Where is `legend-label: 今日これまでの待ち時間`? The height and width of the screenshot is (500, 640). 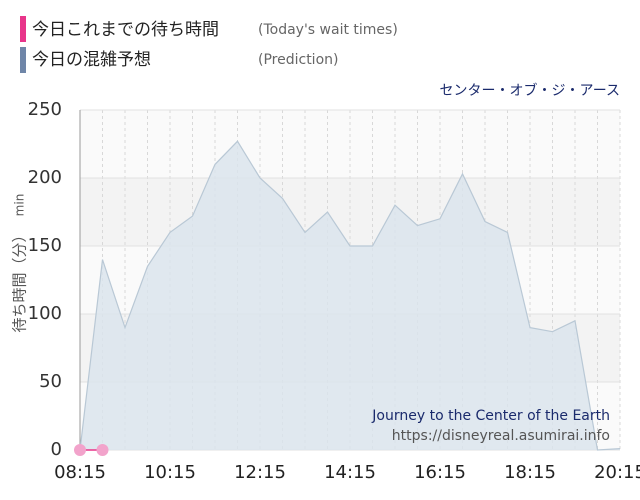 legend-label: 今日これまでの待ち時間 is located at coordinates (125, 30).